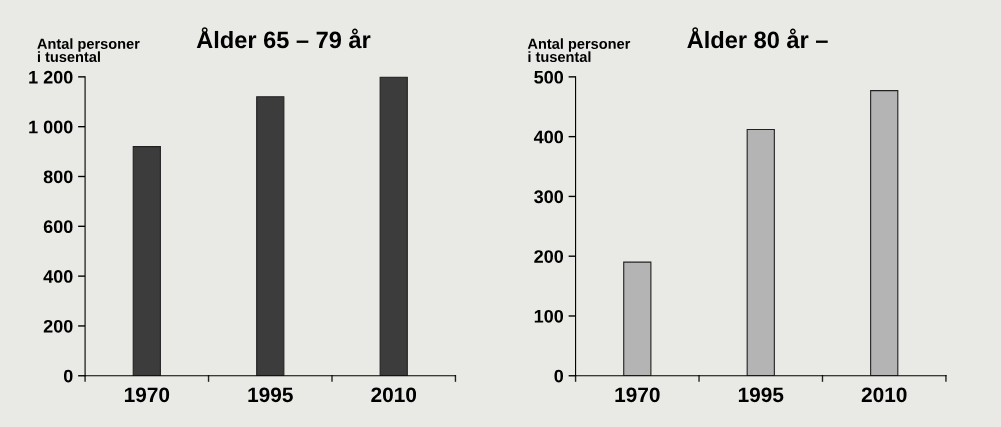 Image resolution: width=1001 pixels, height=427 pixels. What do you see at coordinates (58, 177) in the screenshot?
I see `y-tick-label: 800` at bounding box center [58, 177].